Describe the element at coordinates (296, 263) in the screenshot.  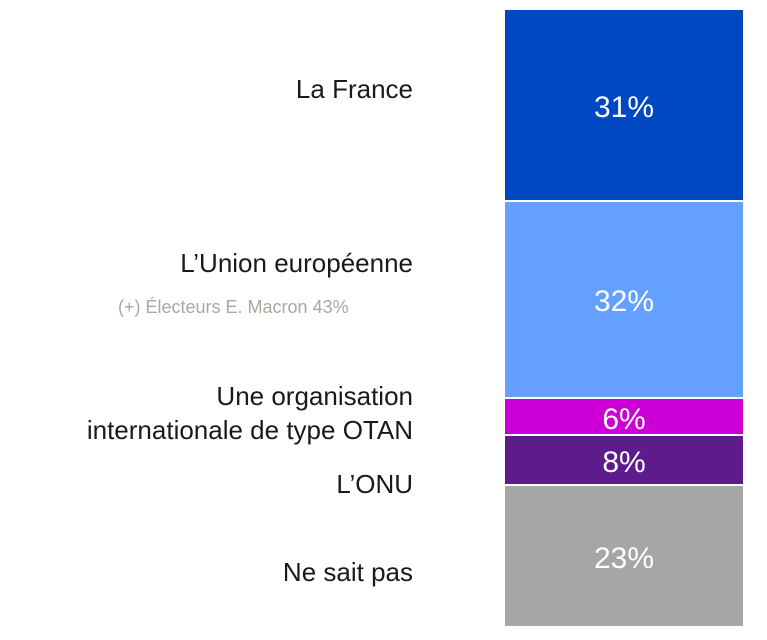
I see `category-label: L’Union européenne` at that location.